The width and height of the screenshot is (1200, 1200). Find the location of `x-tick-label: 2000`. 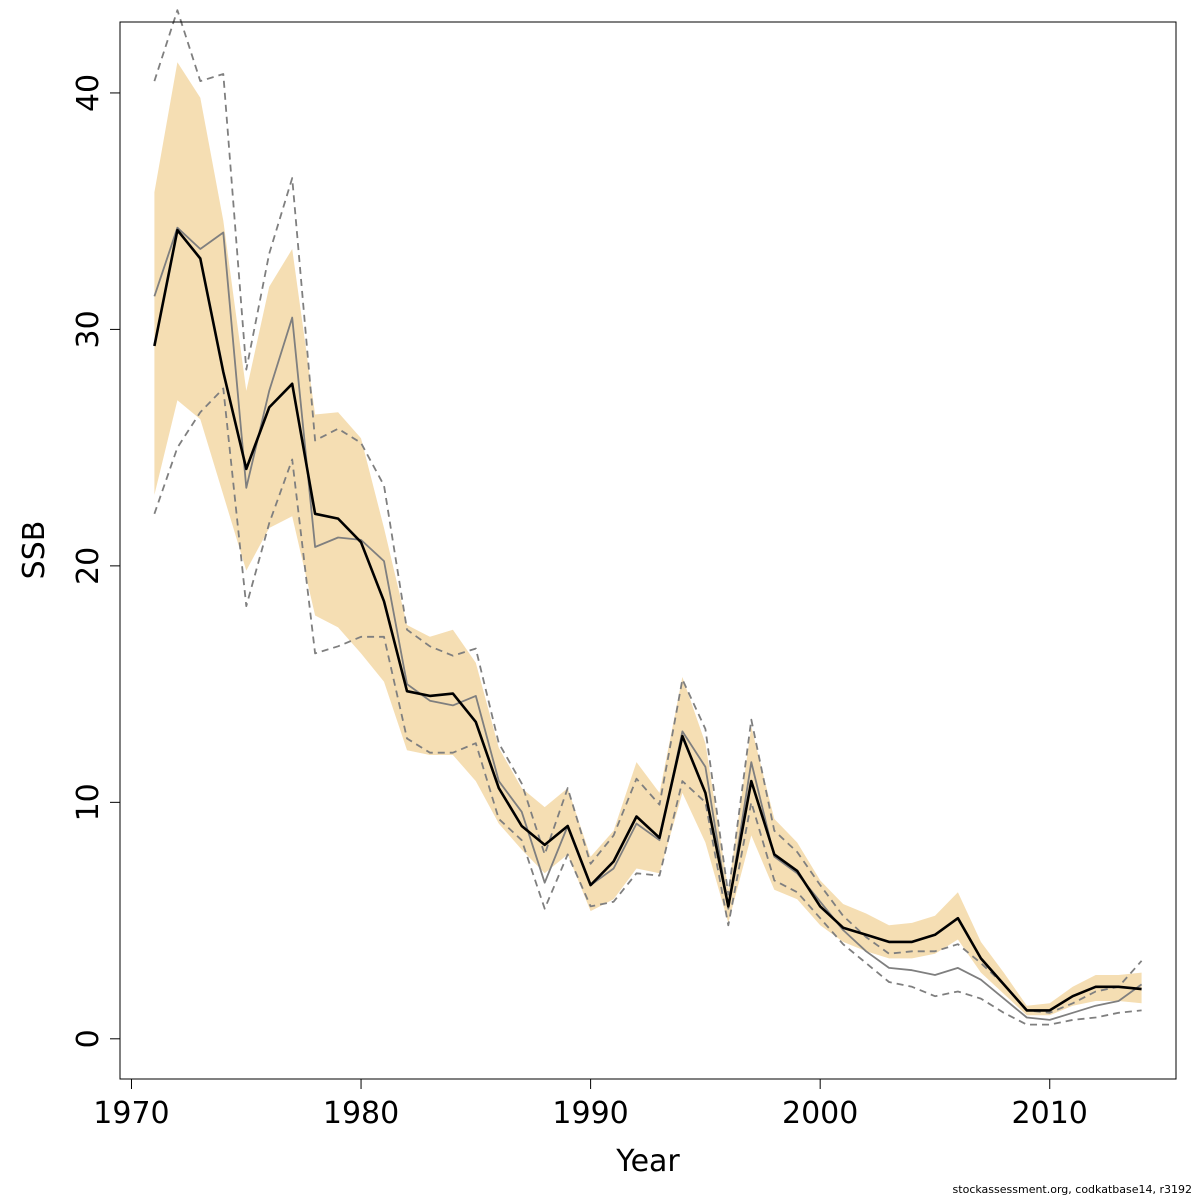

x-tick-label: 2000 is located at coordinates (820, 1113).